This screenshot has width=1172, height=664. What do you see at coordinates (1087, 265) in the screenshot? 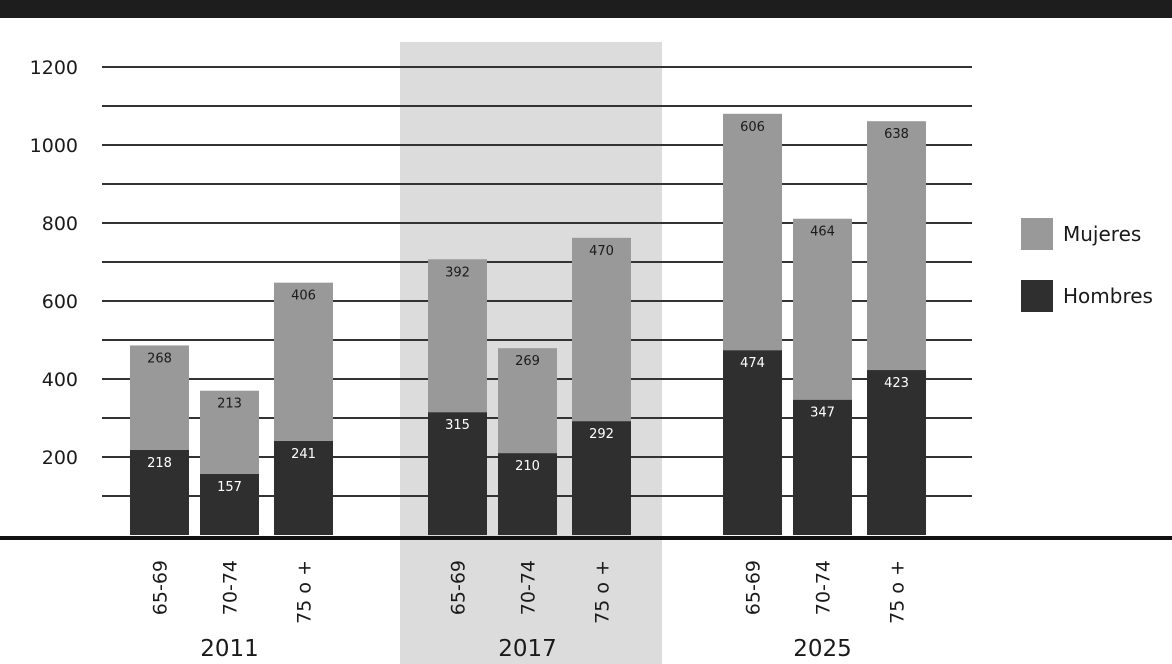
I see `legend: Mujeres Hombres` at bounding box center [1087, 265].